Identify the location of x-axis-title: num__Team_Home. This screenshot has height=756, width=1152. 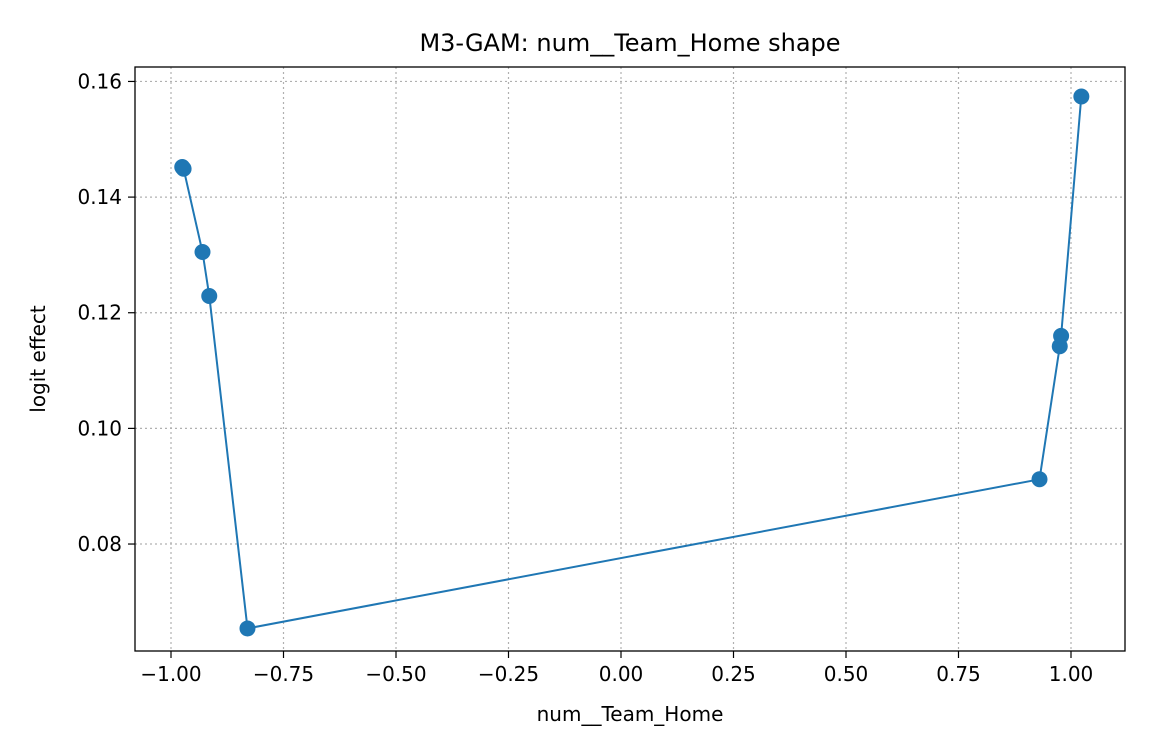
(630, 714).